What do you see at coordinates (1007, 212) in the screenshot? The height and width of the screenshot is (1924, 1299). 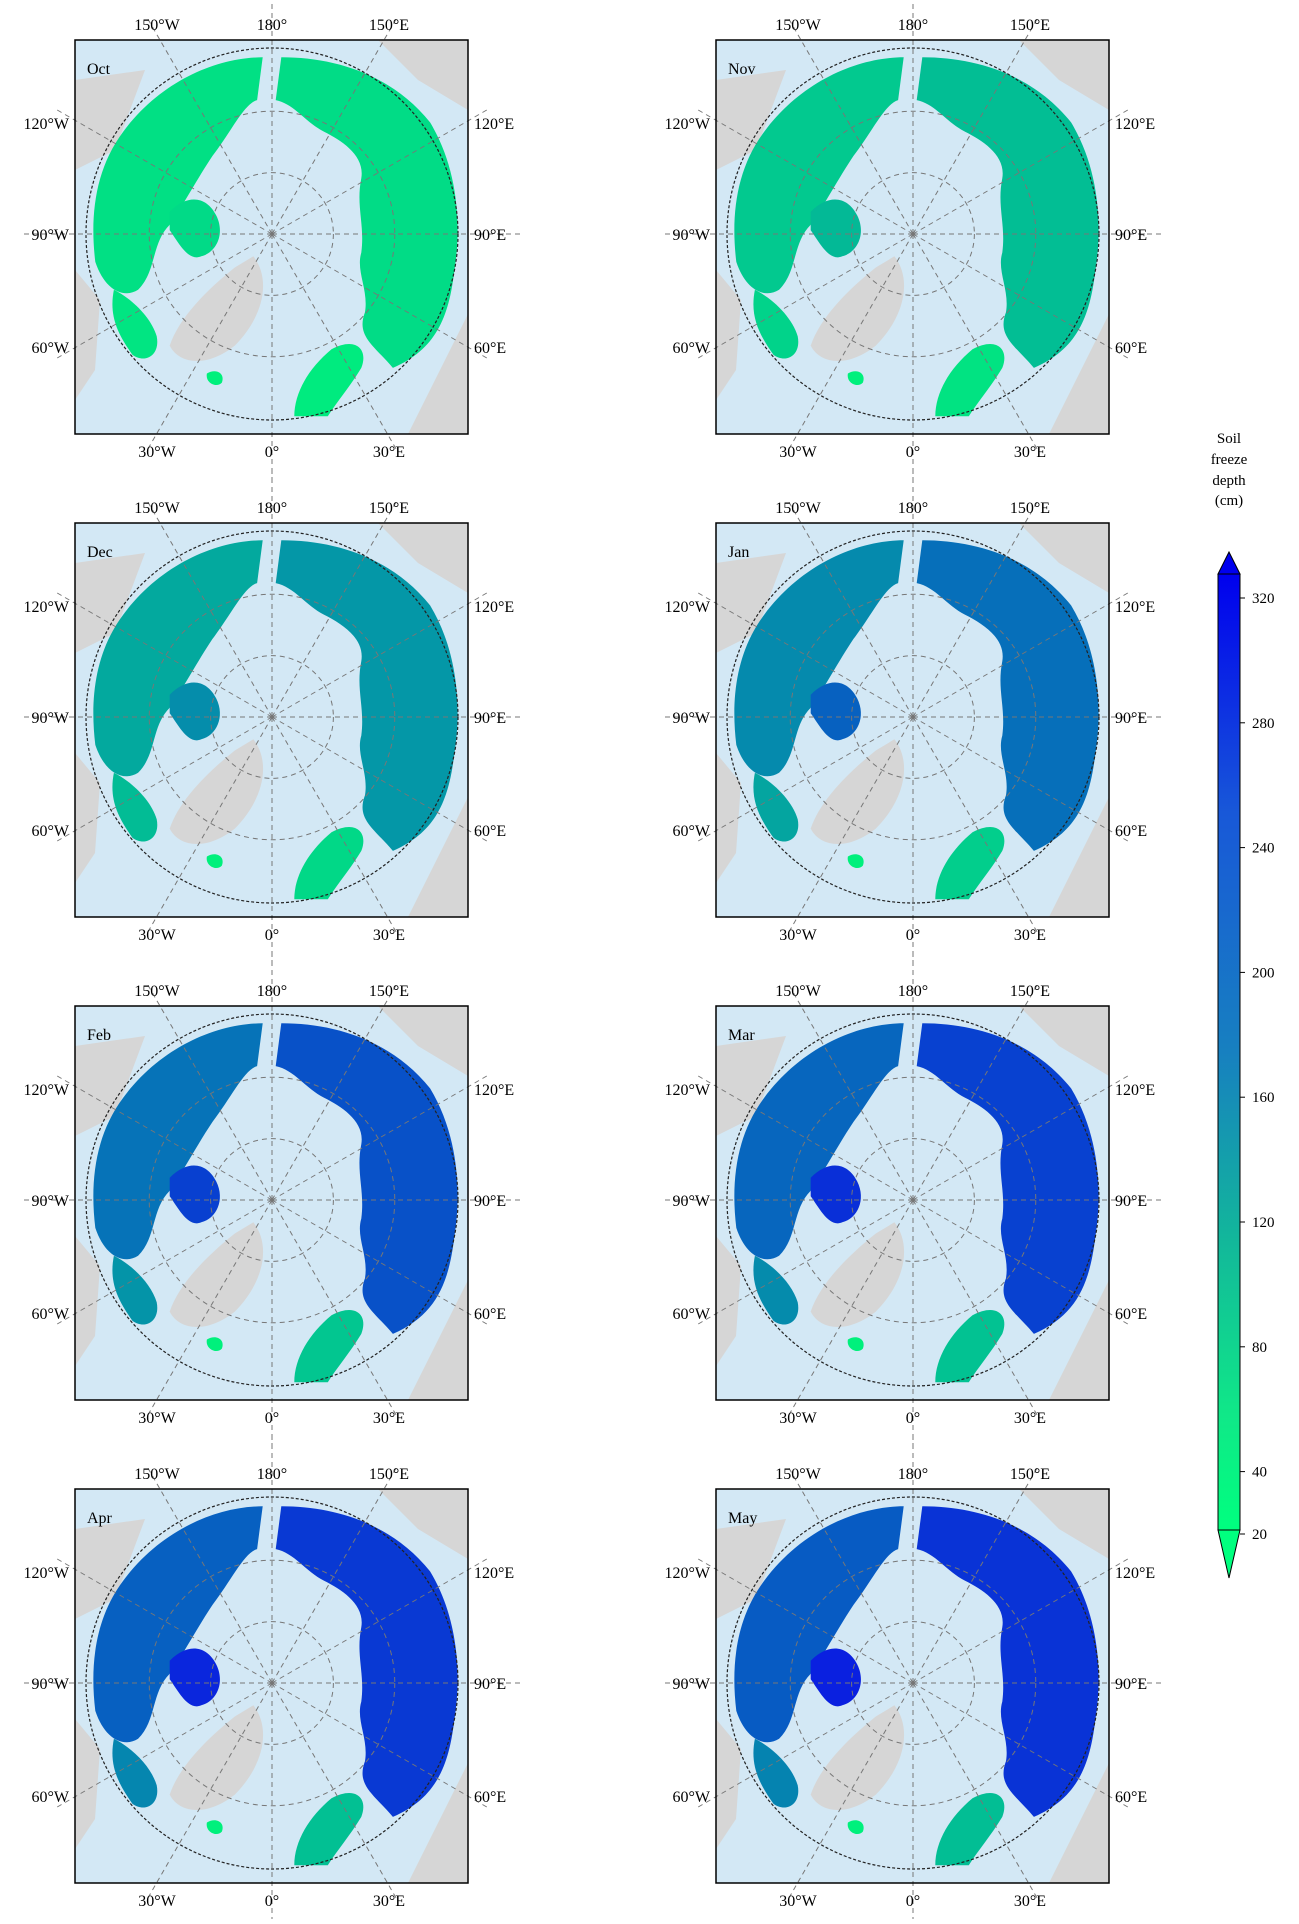 I see `eurasia-freeze` at bounding box center [1007, 212].